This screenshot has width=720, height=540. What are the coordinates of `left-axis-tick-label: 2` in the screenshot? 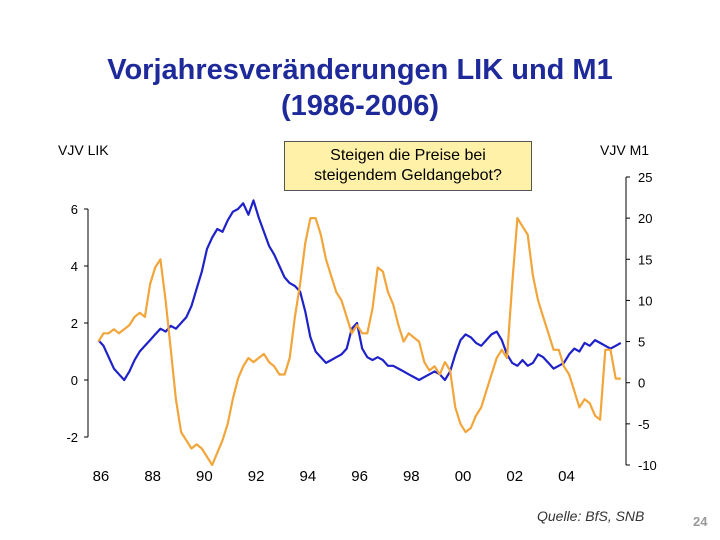 It's located at (74, 323).